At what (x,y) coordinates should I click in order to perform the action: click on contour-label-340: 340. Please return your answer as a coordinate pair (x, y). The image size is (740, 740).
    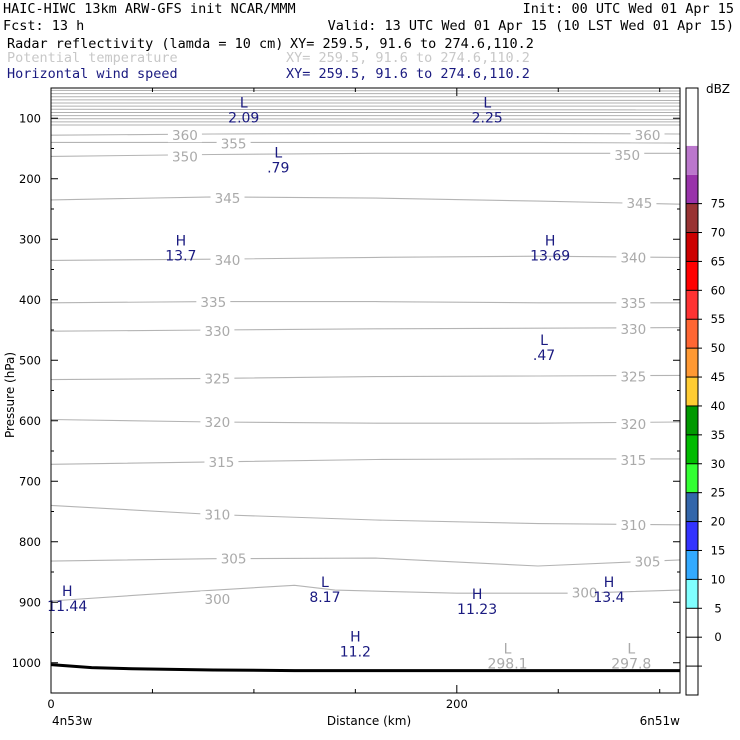
    Looking at the image, I should click on (228, 261).